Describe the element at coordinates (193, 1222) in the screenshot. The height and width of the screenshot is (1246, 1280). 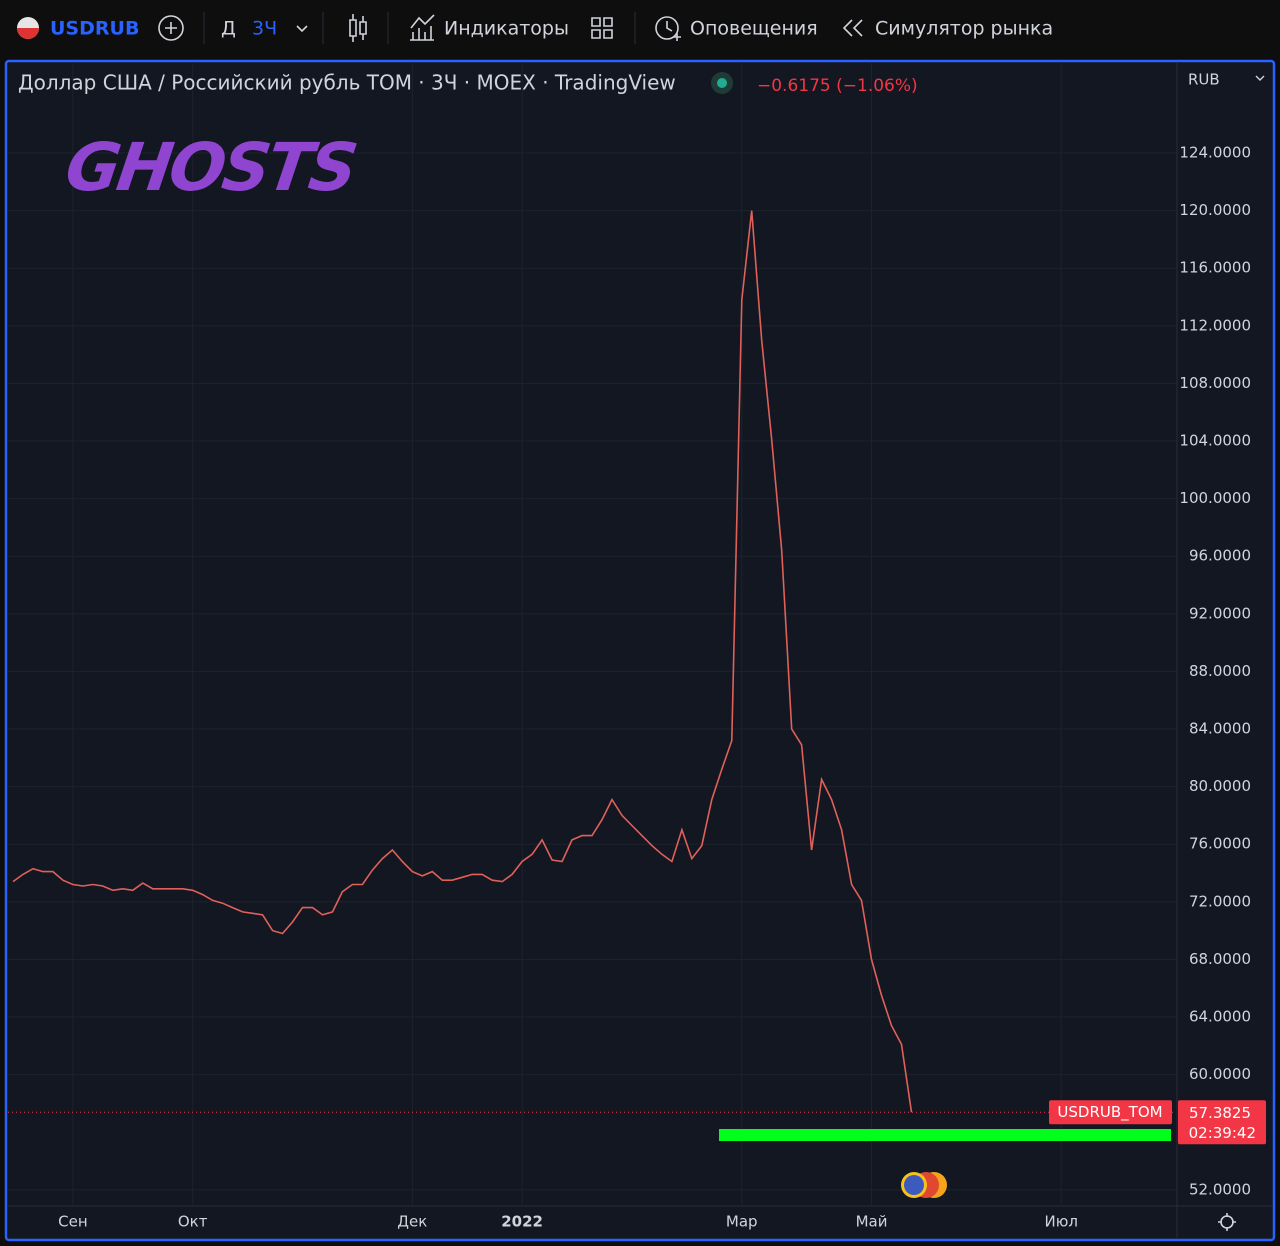
I see `x-tick-label: Окт` at that location.